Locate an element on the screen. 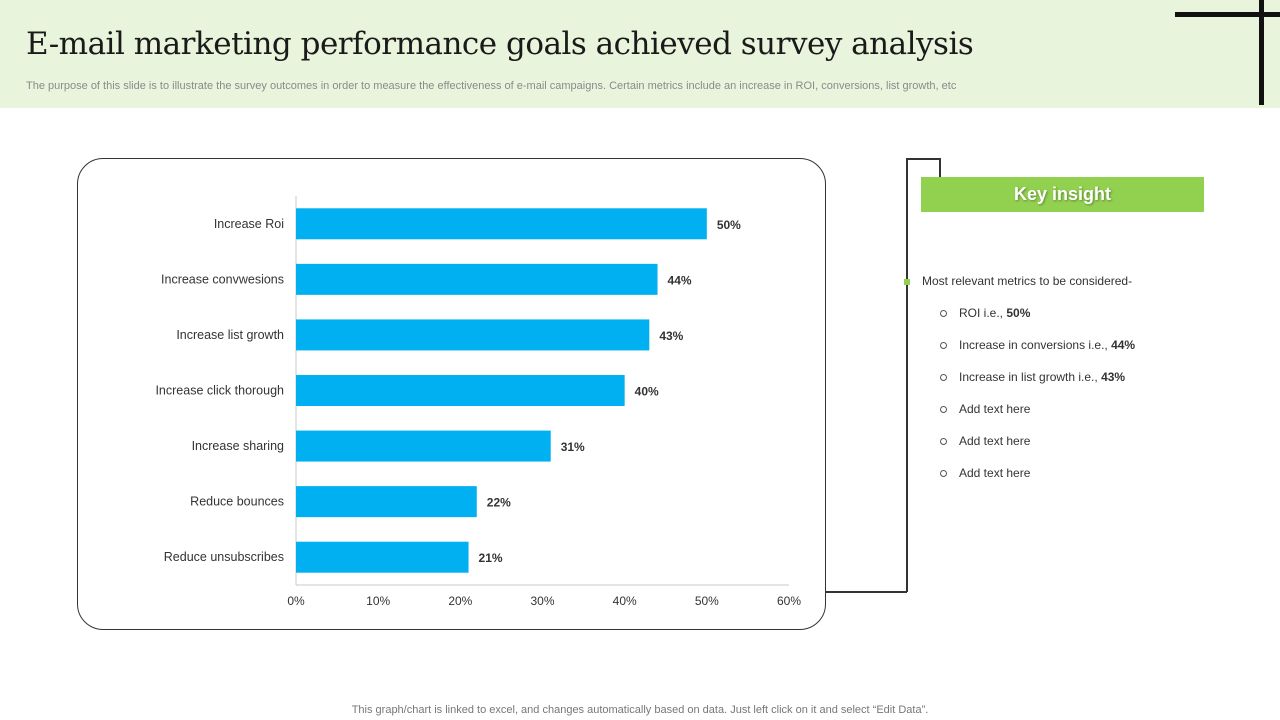 Image resolution: width=1280 pixels, height=720 pixels. list-item: Increase in conversions i.e., 44% is located at coordinates (1037, 354).